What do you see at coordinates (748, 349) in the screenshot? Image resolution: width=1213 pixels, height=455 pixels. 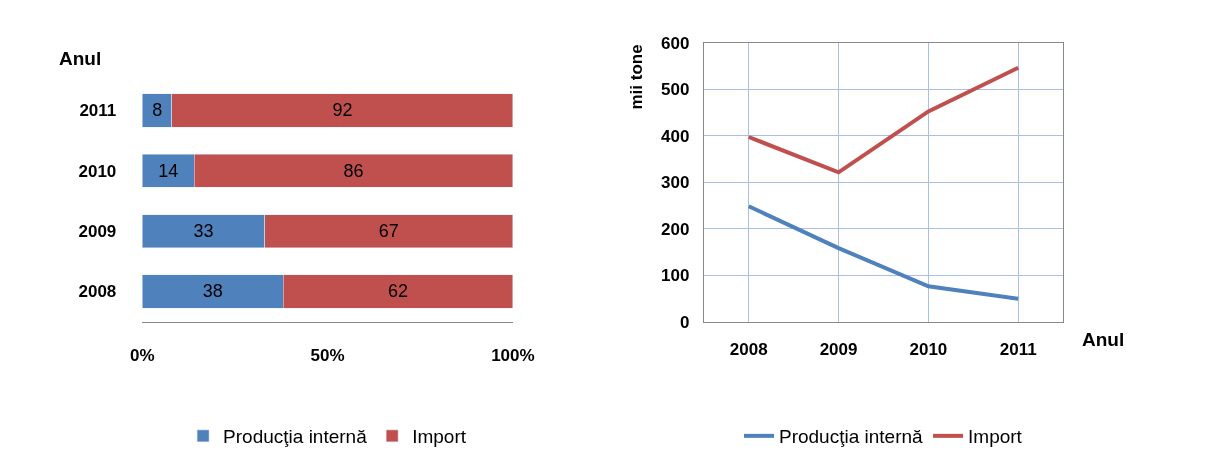 I see `x-tick-label: 2008` at bounding box center [748, 349].